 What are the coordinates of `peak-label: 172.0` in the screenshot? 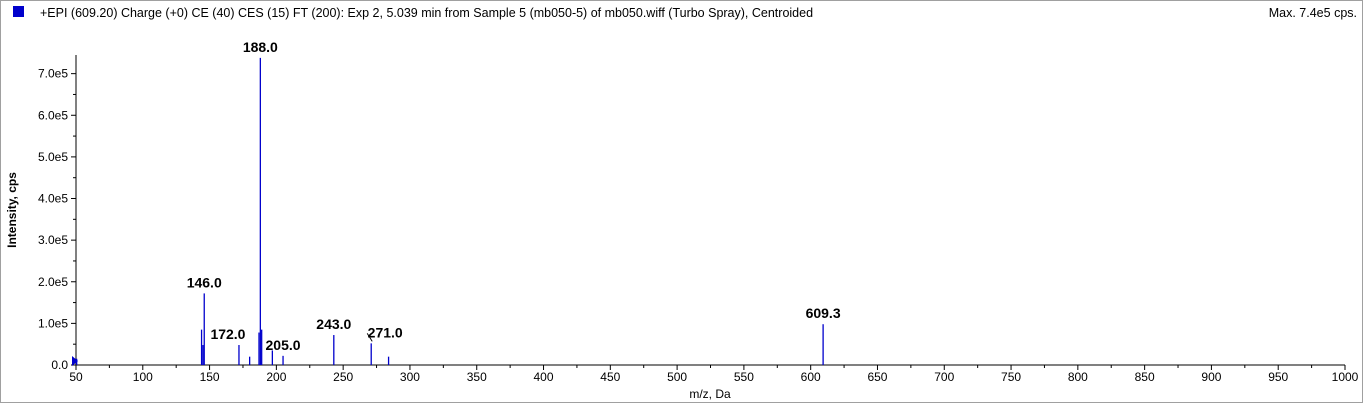 It's located at (227, 334).